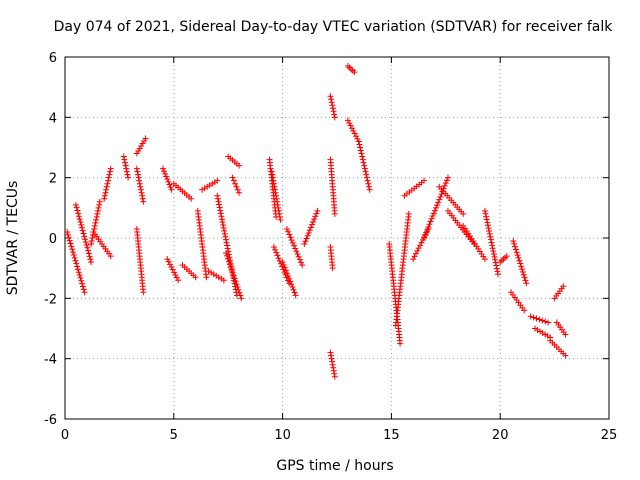 This screenshot has height=480, width=640. Describe the element at coordinates (53, 118) in the screenshot. I see `y-tick-label: 4` at that location.